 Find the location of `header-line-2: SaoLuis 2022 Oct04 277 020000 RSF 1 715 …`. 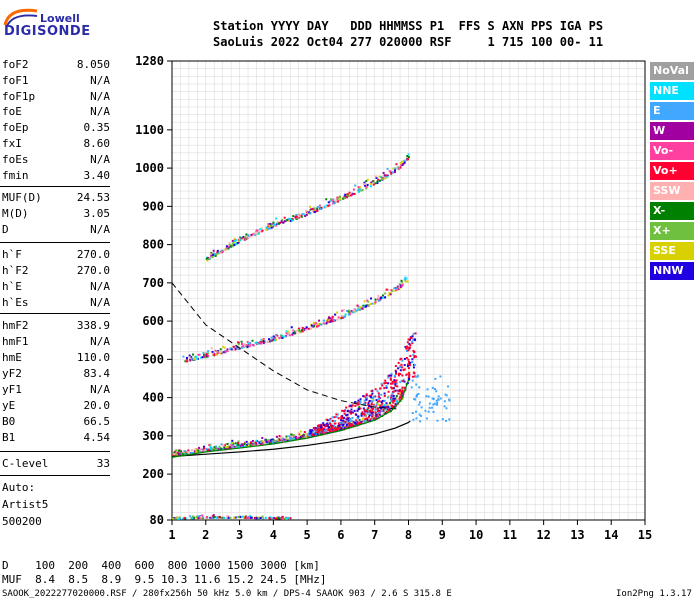

header-line-2: SaoLuis 2022 Oct04 277 020000 RSF 1 715 … is located at coordinates (408, 42).